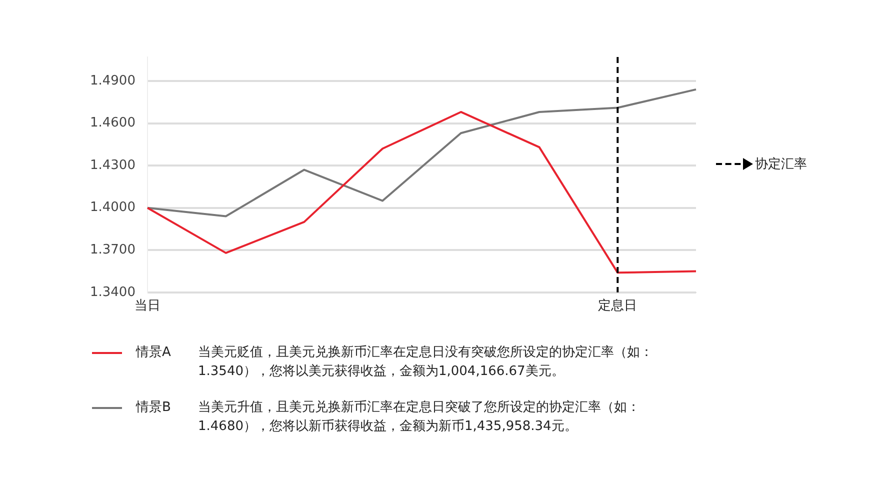 The image size is (889, 500). I want to click on y-tick-label: 1.4300, so click(113, 165).